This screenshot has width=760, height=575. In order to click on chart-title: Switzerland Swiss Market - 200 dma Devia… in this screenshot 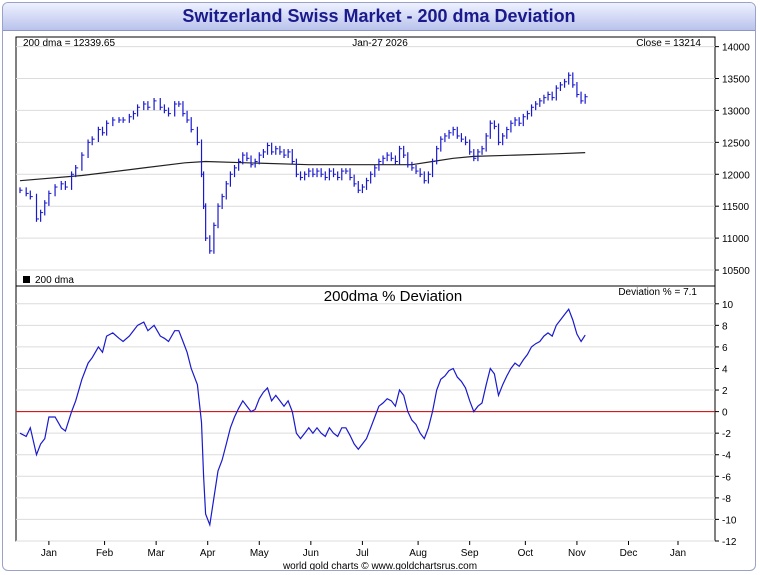, I will do `click(379, 16)`.